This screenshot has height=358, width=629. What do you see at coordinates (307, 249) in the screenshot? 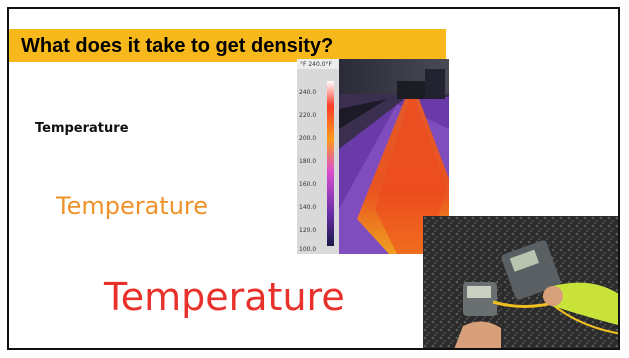
I see `scale-label: 100.0` at bounding box center [307, 249].